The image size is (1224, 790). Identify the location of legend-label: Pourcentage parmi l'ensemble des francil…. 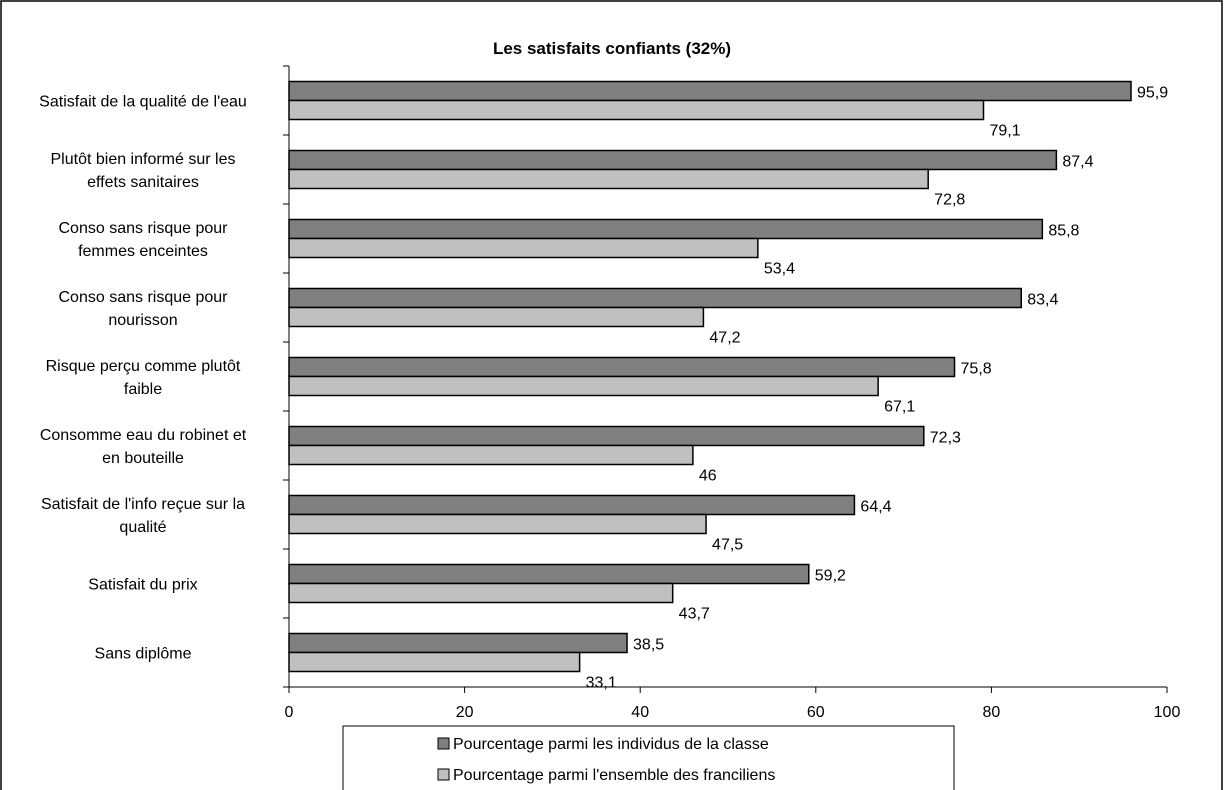
(614, 775).